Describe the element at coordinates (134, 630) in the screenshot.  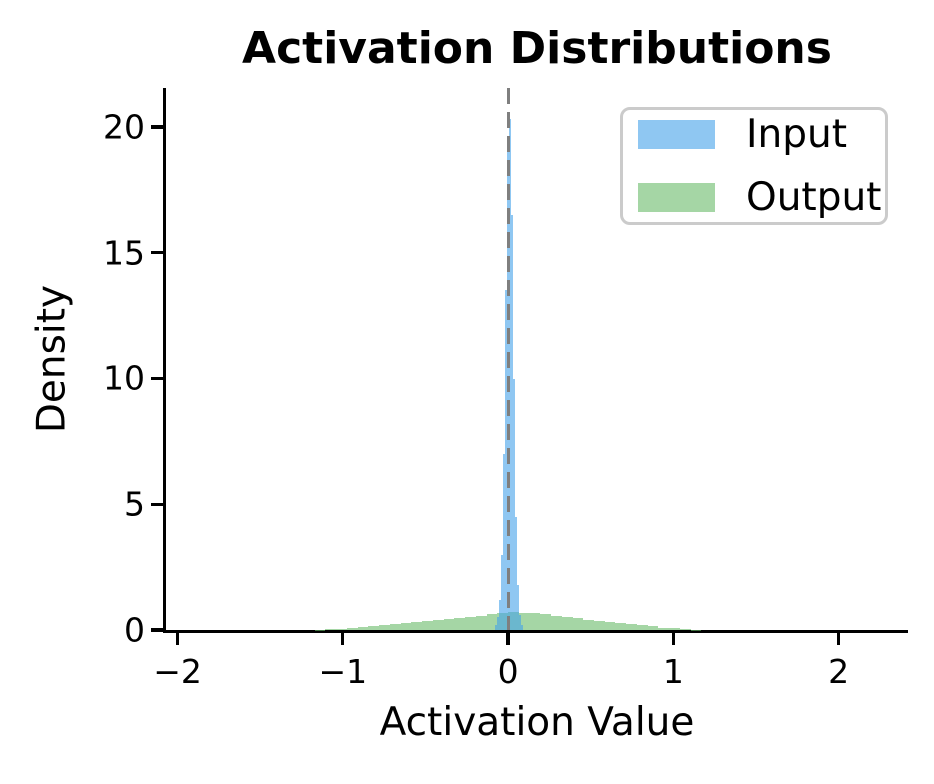
I see `y-tick-label: 0` at that location.